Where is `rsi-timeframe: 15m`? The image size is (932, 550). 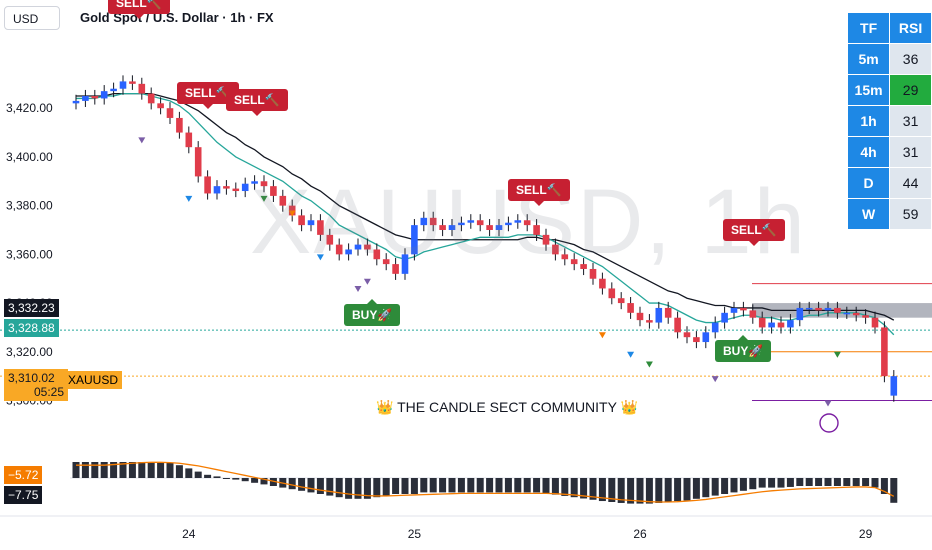 rsi-timeframe: 15m is located at coordinates (868, 90).